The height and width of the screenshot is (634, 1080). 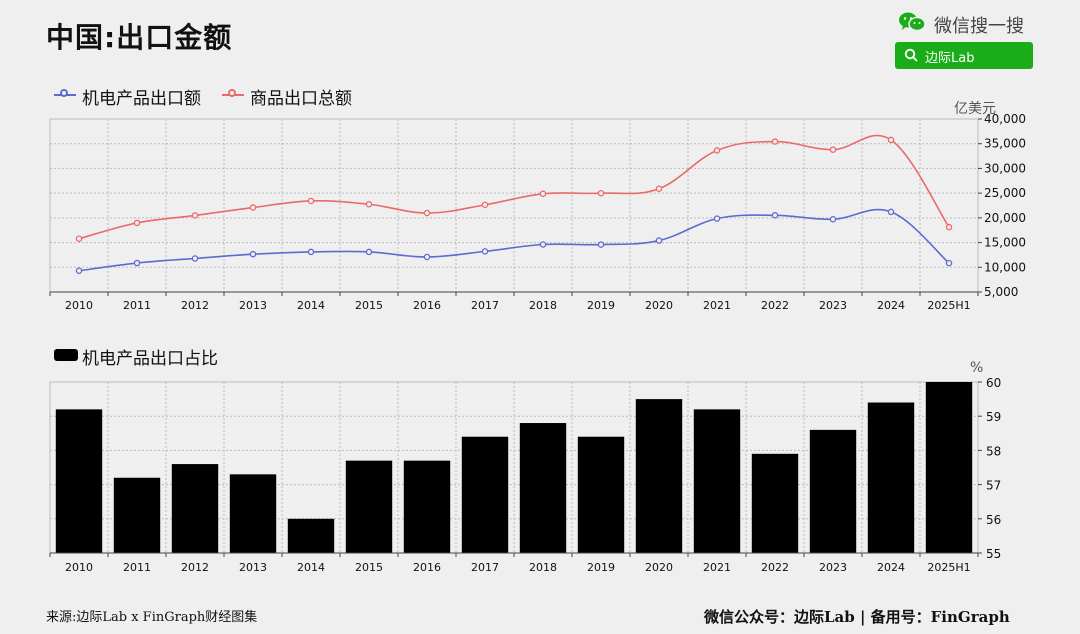 I want to click on bar-xtick-label: 2014, so click(x=311, y=567).